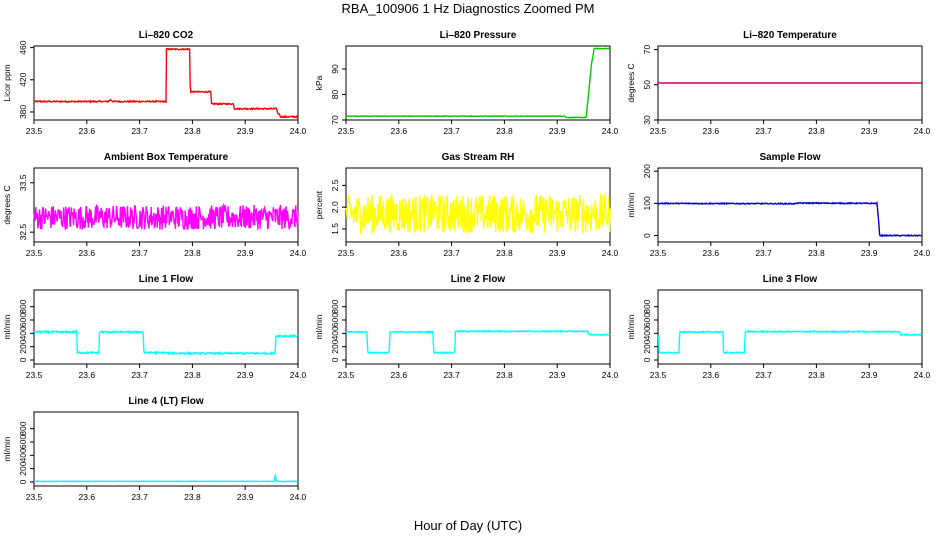 The image size is (936, 540). What do you see at coordinates (478, 279) in the screenshot?
I see `panel-title: Line 2 Flow` at bounding box center [478, 279].